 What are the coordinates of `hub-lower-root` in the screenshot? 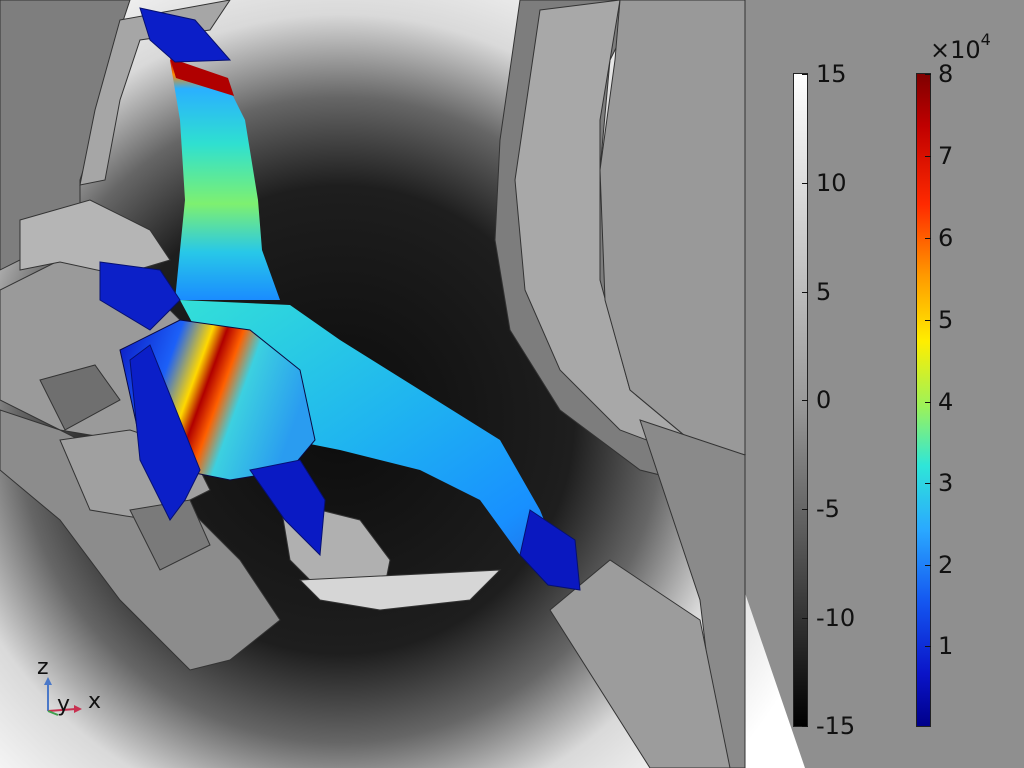 It's located at (287, 508).